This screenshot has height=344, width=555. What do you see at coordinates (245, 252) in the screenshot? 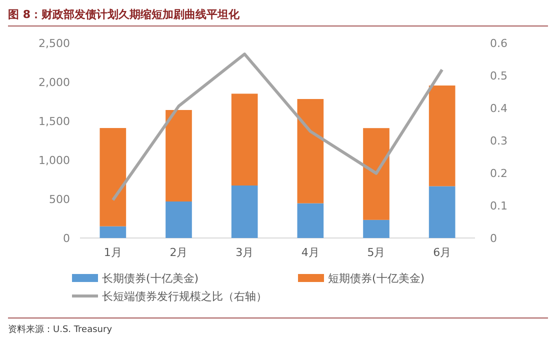
I see `x-tick-label: 3月` at bounding box center [245, 252].